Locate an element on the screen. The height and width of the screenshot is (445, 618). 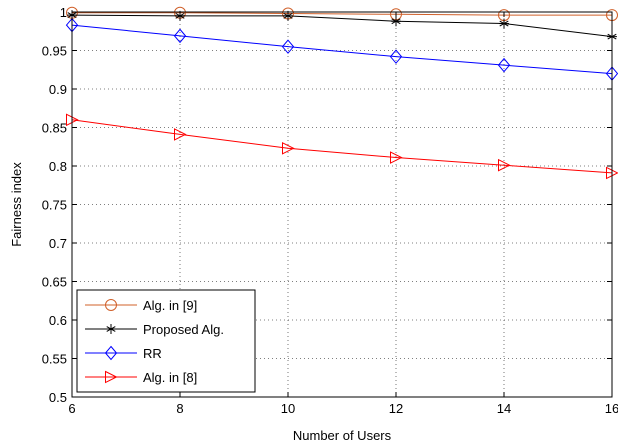
x-tick-label: 12 is located at coordinates (396, 408).